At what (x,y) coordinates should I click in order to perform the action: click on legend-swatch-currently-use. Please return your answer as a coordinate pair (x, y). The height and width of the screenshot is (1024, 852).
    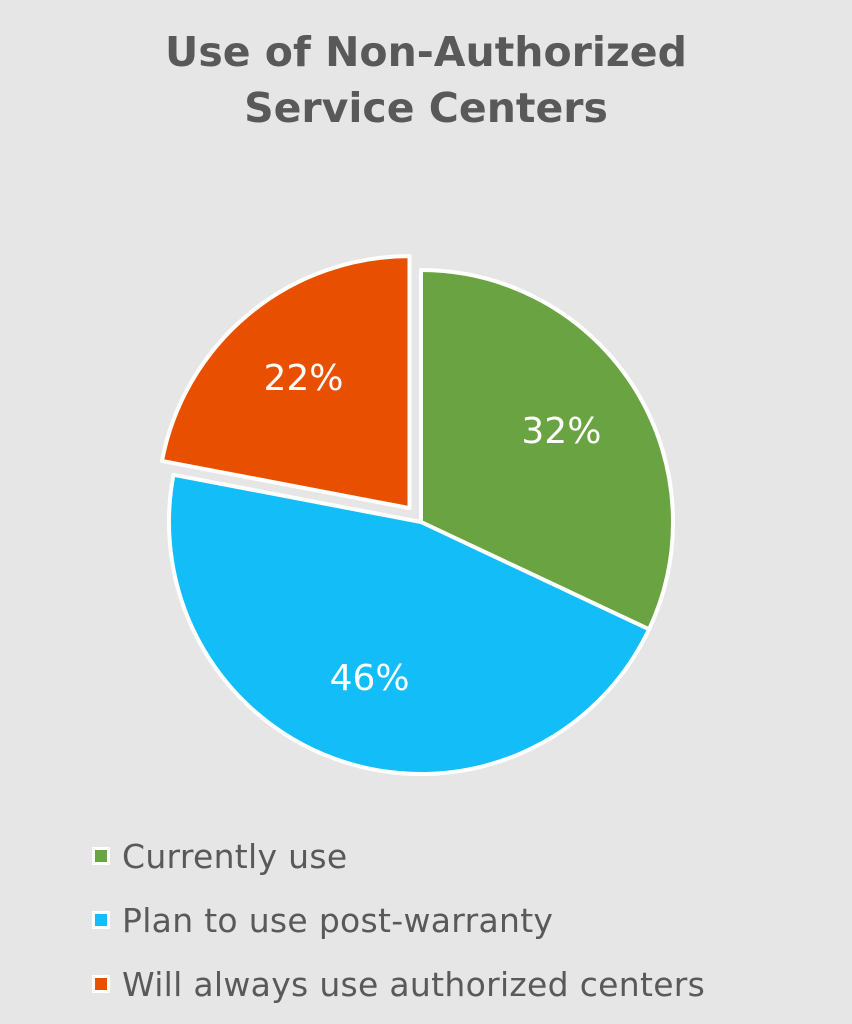
    Looking at the image, I should click on (101, 856).